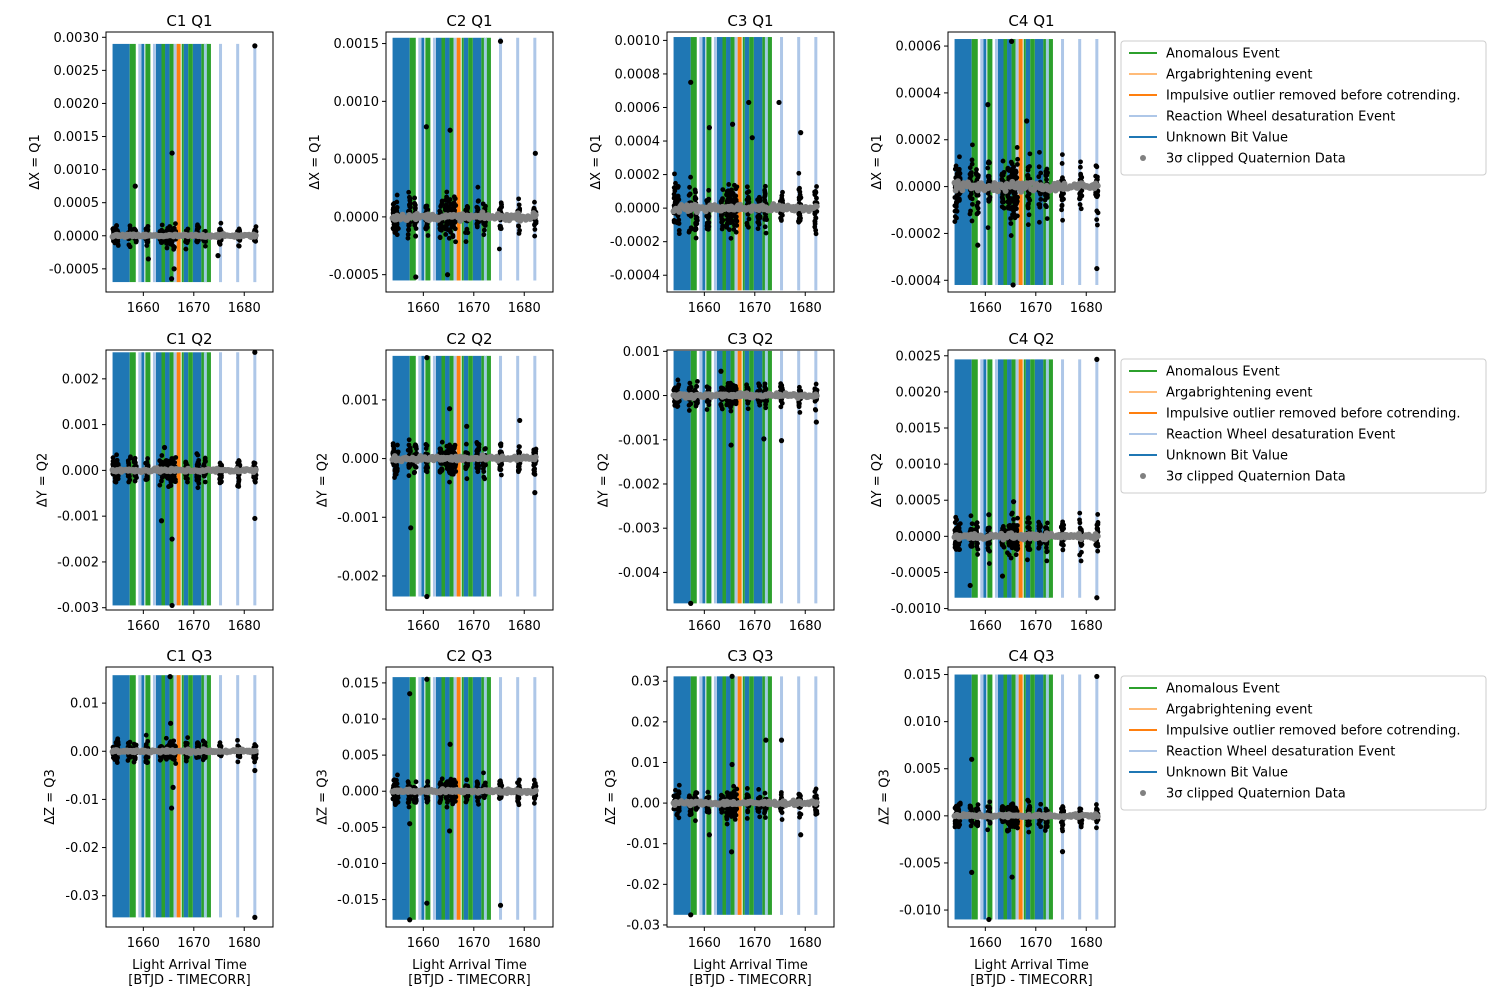 The width and height of the screenshot is (1500, 1000). What do you see at coordinates (1035, 626) in the screenshot?
I see `x-tick-label: 1670` at bounding box center [1035, 626].